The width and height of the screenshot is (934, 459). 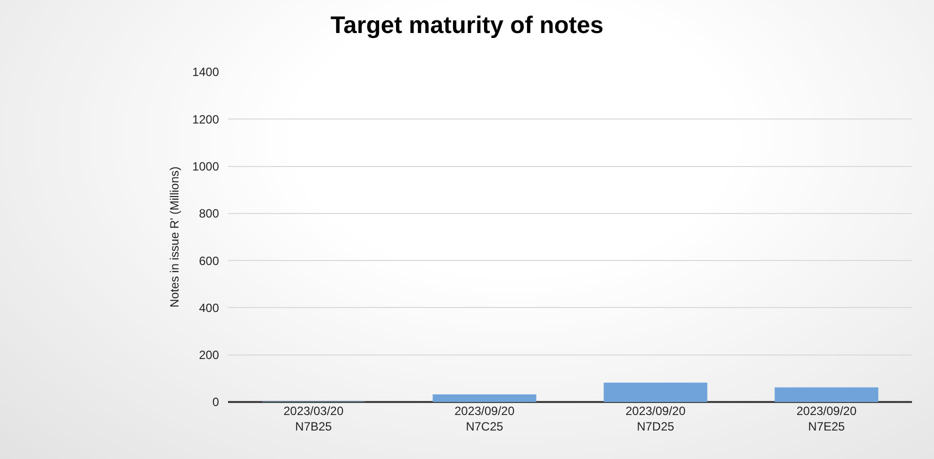 What do you see at coordinates (209, 307) in the screenshot?
I see `y-tick-label: 400` at bounding box center [209, 307].